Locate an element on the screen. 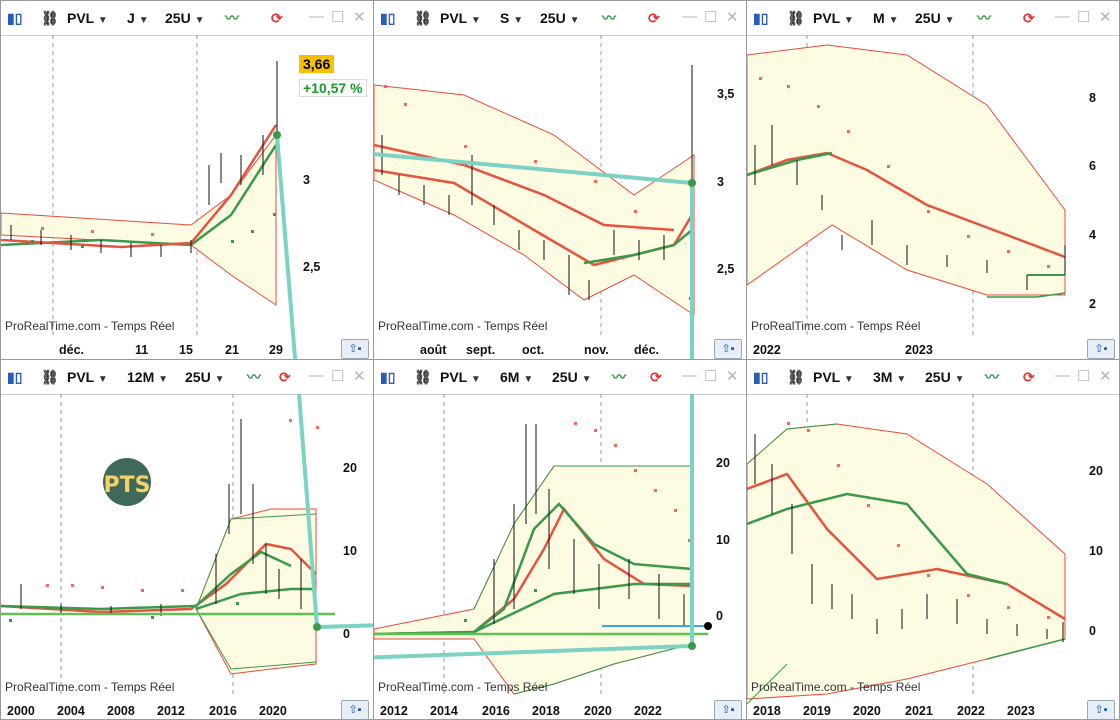 The width and height of the screenshot is (1120, 720). x-tick: 2014 is located at coordinates (444, 711).